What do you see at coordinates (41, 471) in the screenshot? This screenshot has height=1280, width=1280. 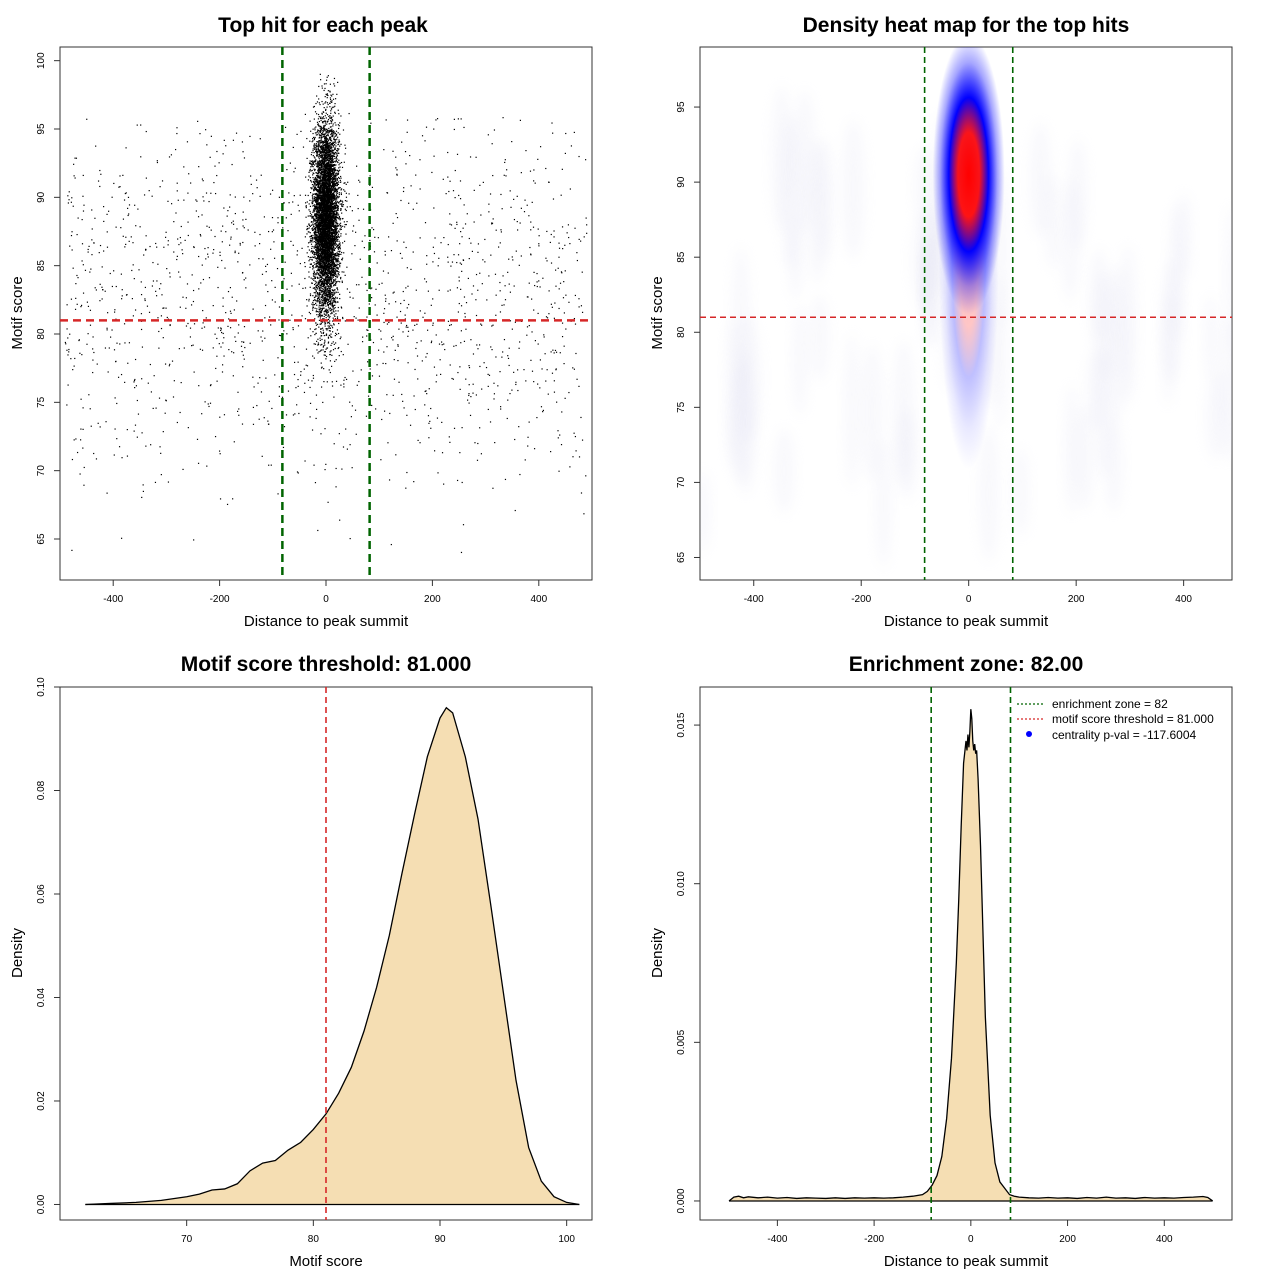 I see `y-tick-label: 70` at bounding box center [41, 471].